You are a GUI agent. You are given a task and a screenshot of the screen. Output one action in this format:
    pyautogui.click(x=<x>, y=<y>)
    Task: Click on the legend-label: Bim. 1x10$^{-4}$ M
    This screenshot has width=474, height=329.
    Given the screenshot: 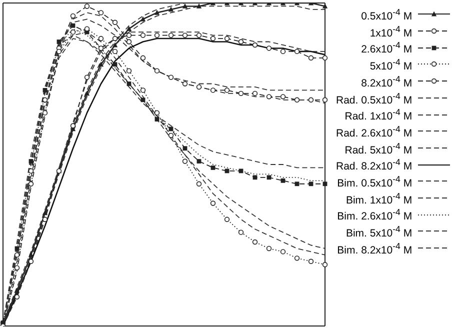 What is the action you would take?
    pyautogui.click(x=379, y=198)
    